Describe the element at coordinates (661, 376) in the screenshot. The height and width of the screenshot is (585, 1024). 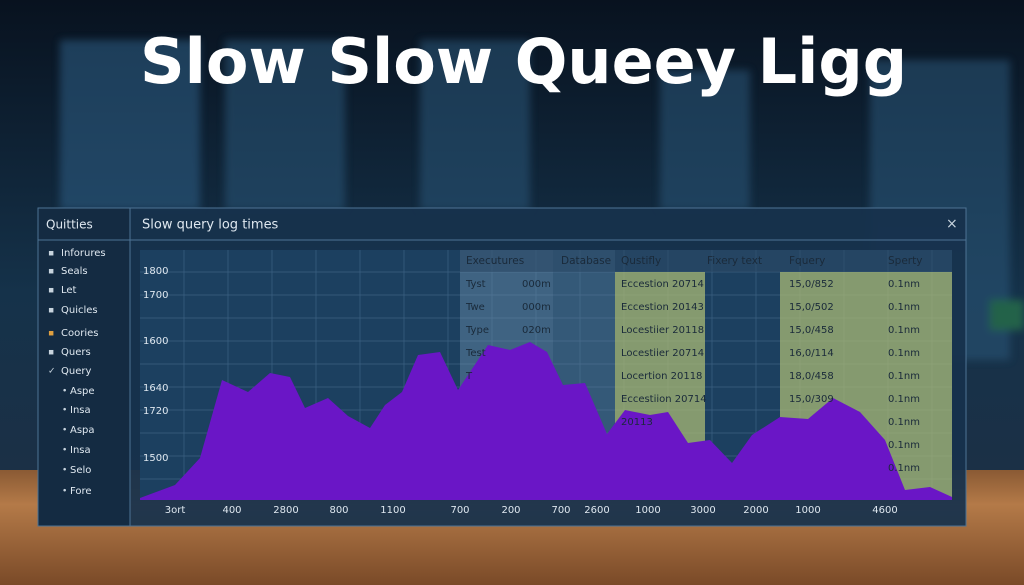
I see `table-cell: Locertion 20118` at that location.